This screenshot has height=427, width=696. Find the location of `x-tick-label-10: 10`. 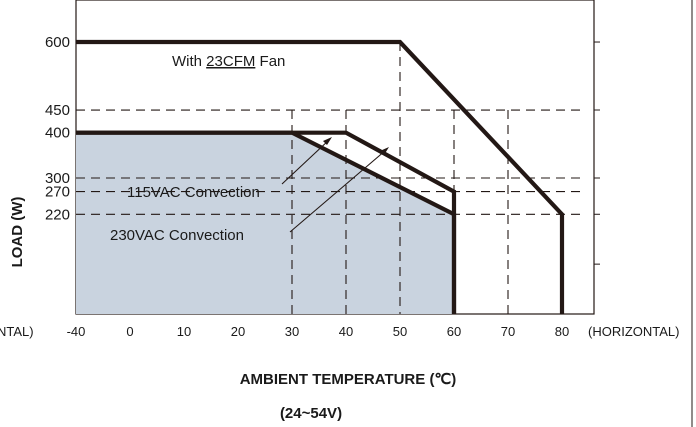

x-tick-label-10: 10 is located at coordinates (184, 331).